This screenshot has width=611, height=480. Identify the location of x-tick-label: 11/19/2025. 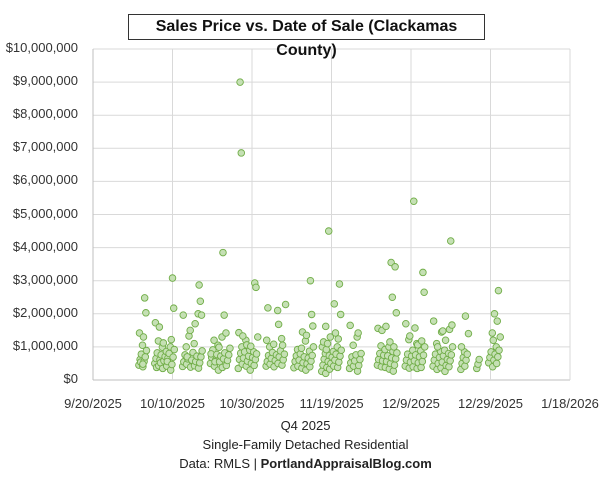
(331, 403).